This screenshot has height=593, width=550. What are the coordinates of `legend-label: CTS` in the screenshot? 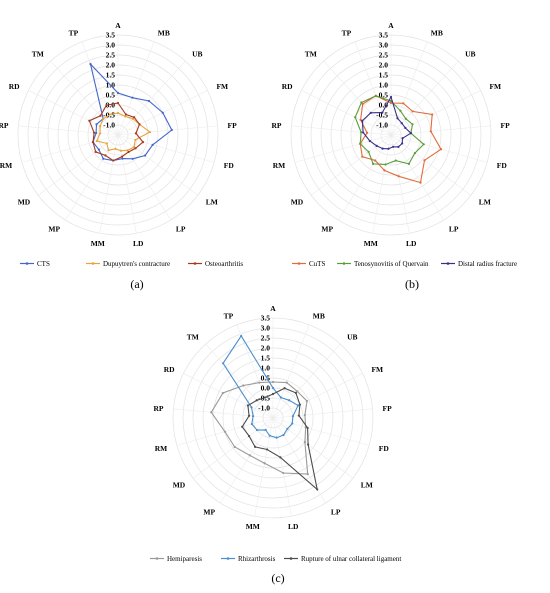 It's located at (43, 264).